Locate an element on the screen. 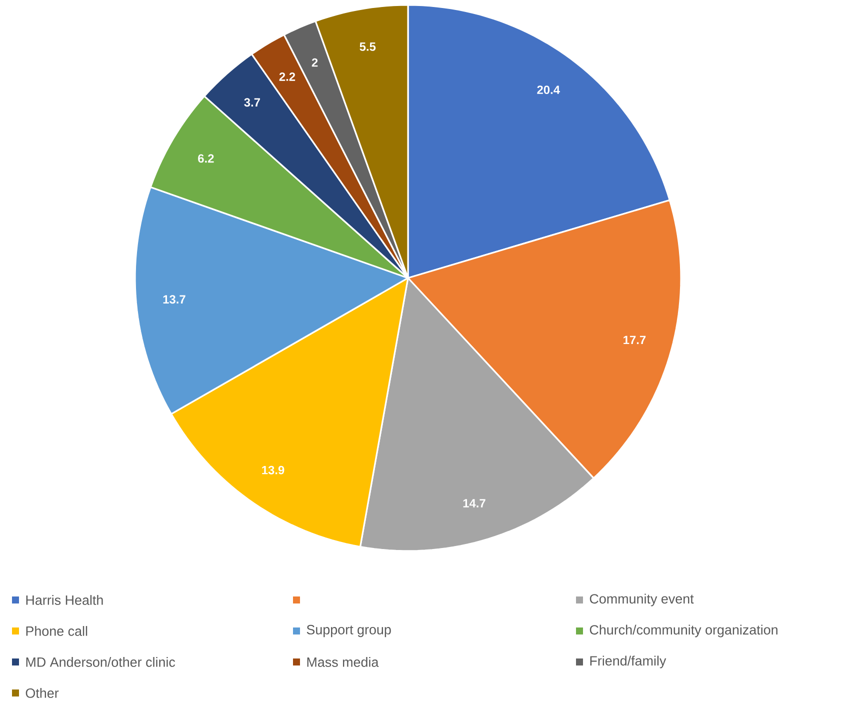 This screenshot has width=848, height=705. data-label: 6.2 is located at coordinates (206, 158).